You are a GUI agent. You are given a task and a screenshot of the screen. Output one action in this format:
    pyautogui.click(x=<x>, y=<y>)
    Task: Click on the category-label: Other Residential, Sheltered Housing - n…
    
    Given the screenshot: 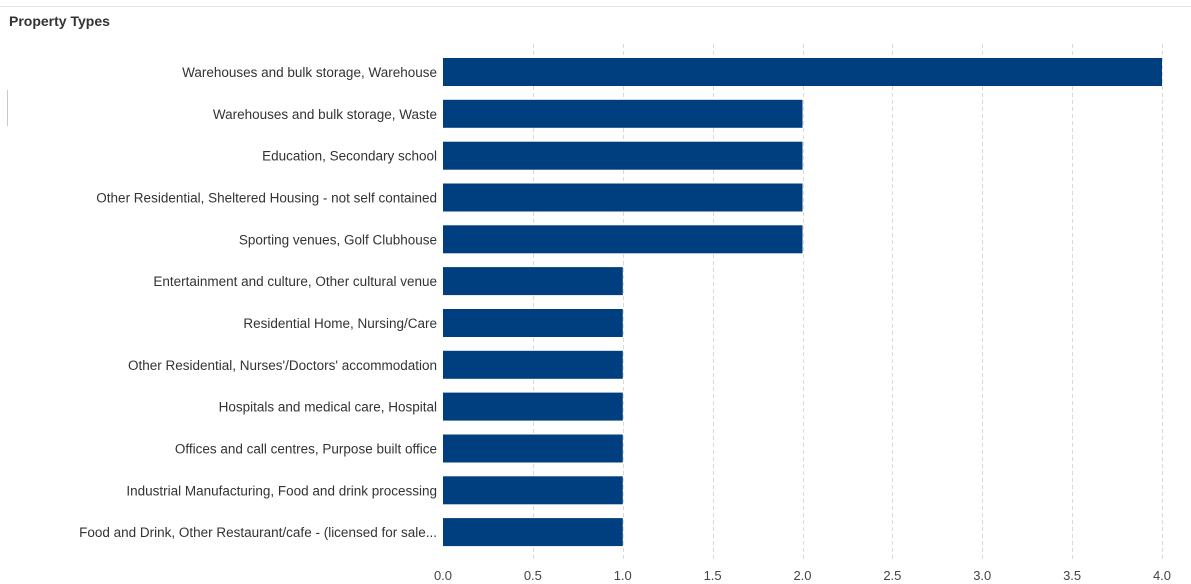 What is the action you would take?
    pyautogui.click(x=266, y=198)
    